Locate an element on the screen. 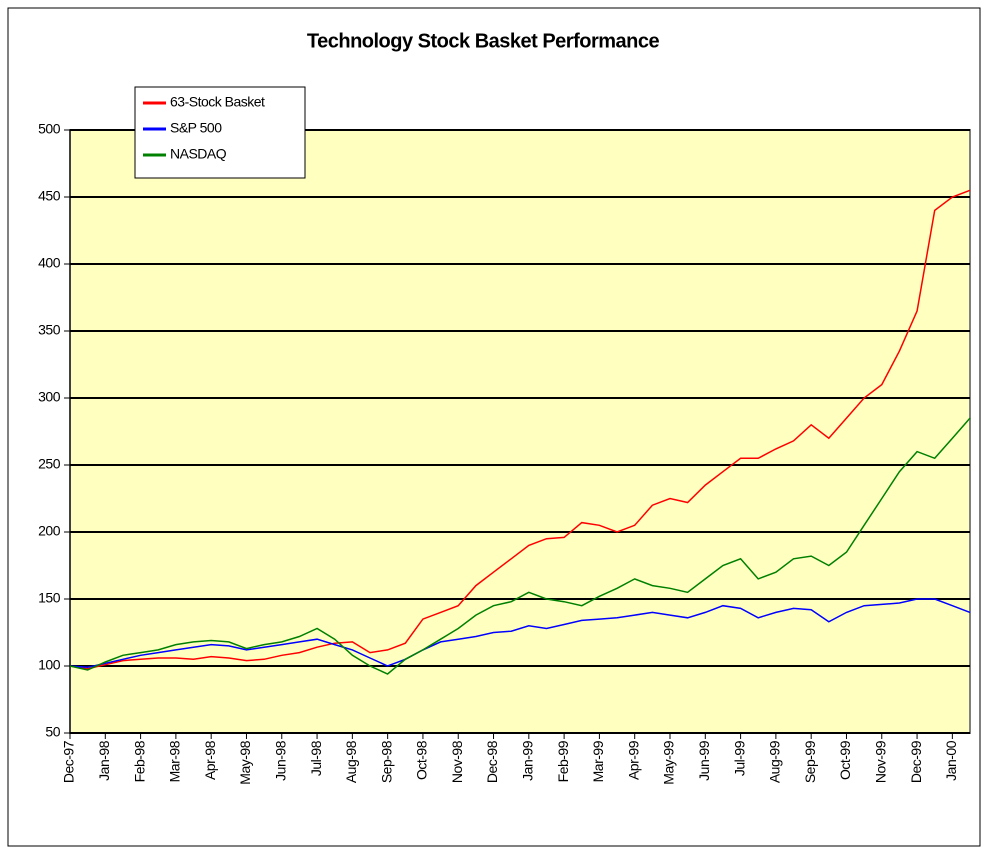 The image size is (990, 855). x-tick-label: Feb-98 is located at coordinates (139, 761).